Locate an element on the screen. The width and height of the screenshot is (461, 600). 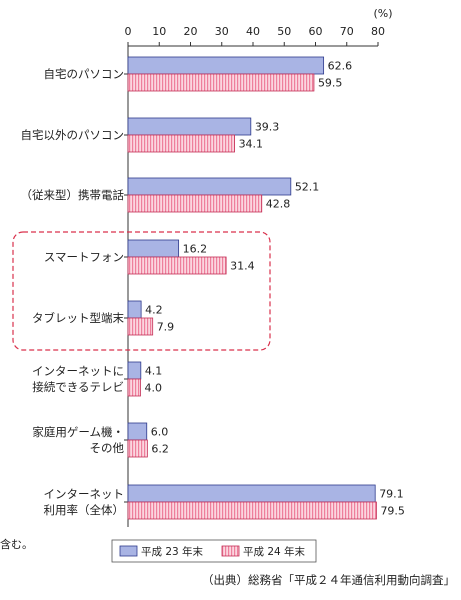
legend-label-2011: 平成 23 年末 is located at coordinates (172, 551).